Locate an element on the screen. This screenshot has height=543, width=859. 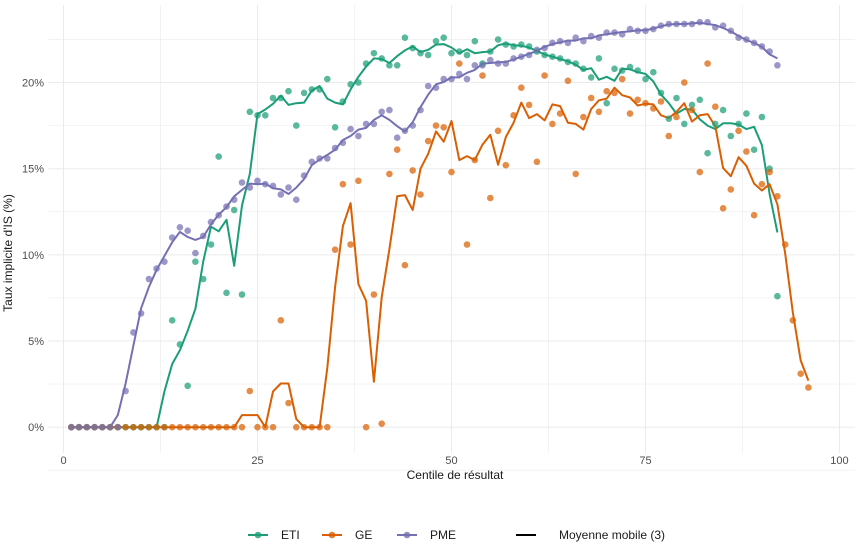
x-tick-label: 25 is located at coordinates (257, 461).